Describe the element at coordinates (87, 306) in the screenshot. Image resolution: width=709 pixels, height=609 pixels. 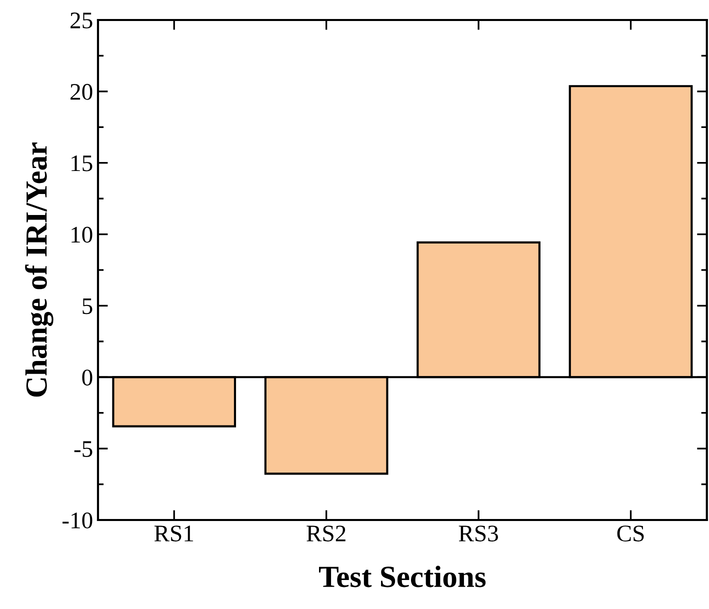
I see `y-tick-label: 5` at that location.